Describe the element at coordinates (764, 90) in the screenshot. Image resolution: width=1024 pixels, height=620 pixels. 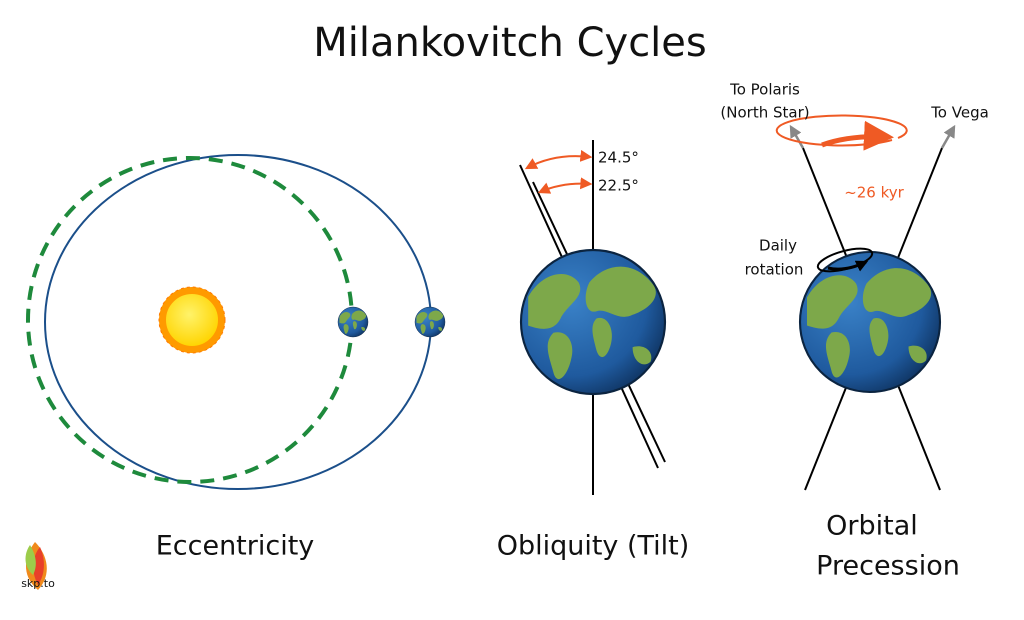
I see `pointer-label: To Polaris` at that location.